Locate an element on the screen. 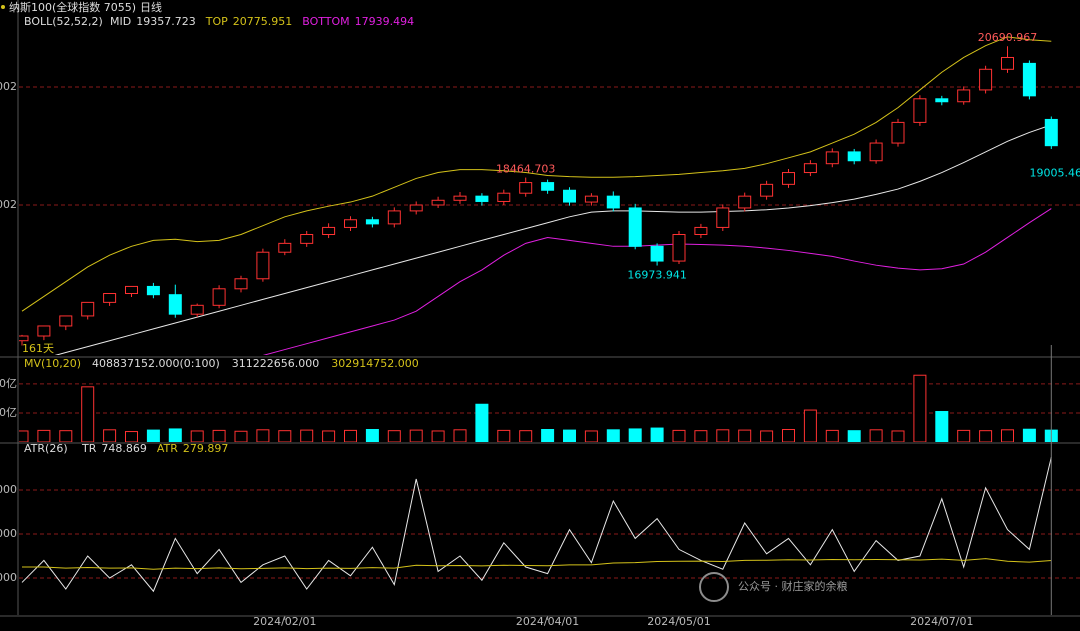  legend-name: TOP is located at coordinates (216, 21).